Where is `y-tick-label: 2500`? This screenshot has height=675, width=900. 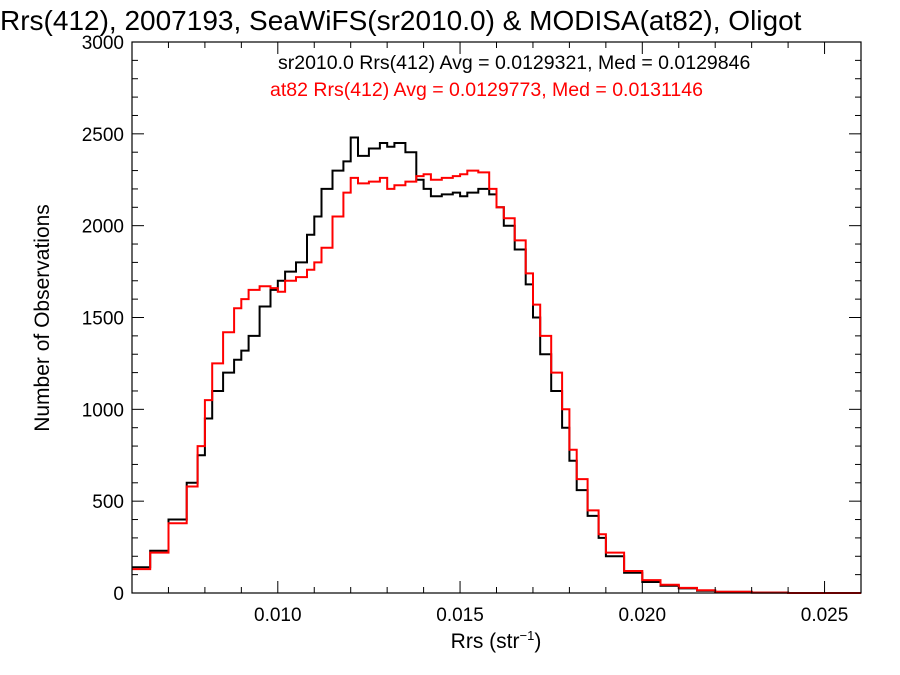 y-tick-label: 2500 is located at coordinates (103, 135).